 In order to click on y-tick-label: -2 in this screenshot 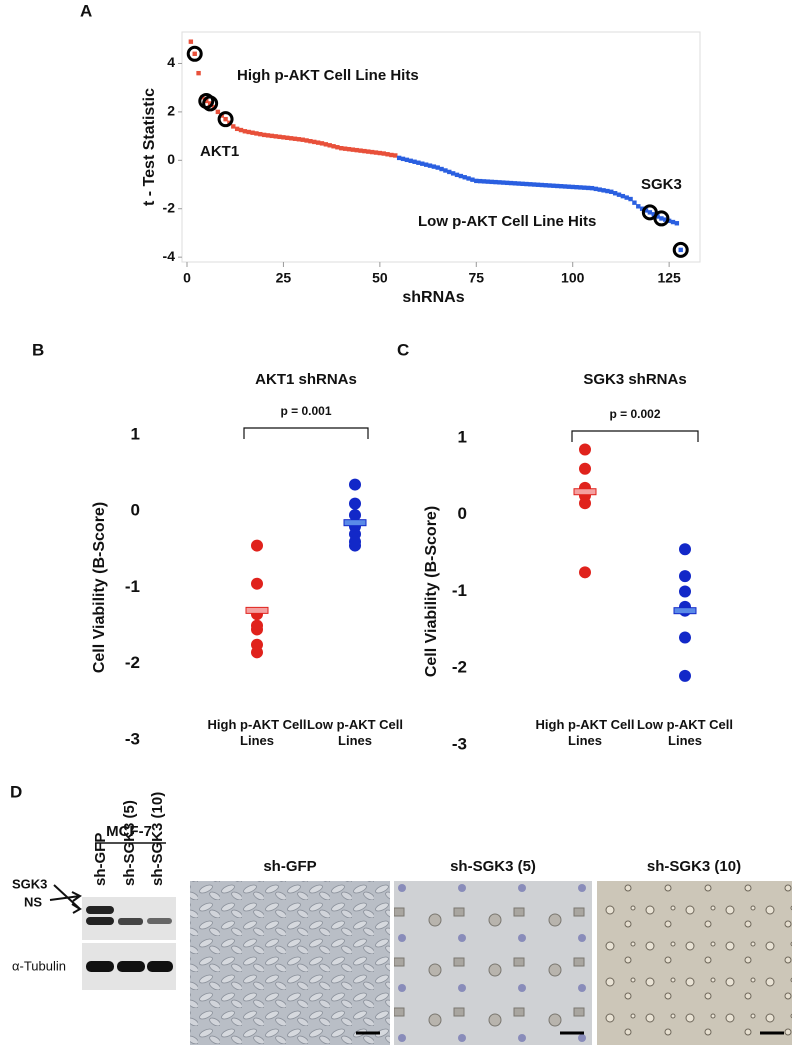, I will do `click(169, 207)`.